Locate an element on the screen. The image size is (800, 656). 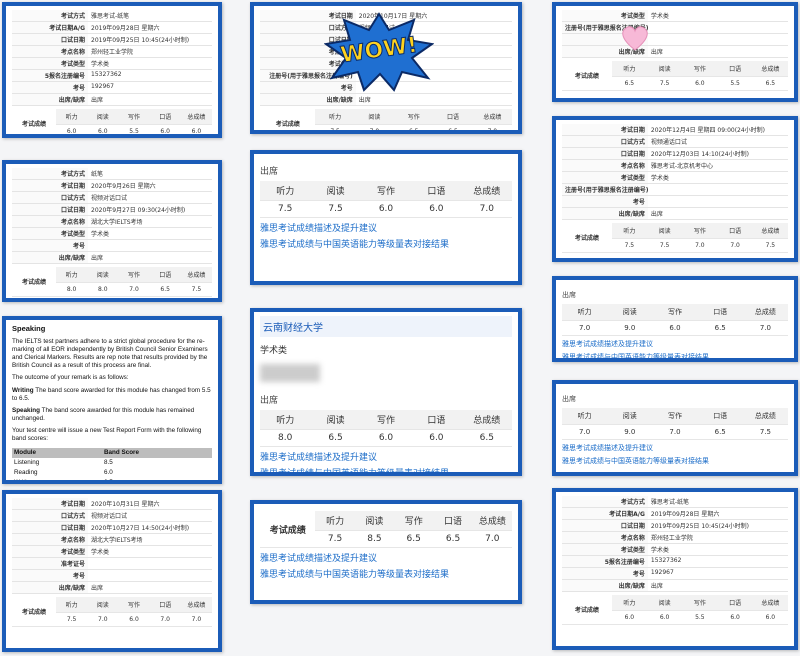
row-label: 口试方式 is located at coordinates (308, 28).